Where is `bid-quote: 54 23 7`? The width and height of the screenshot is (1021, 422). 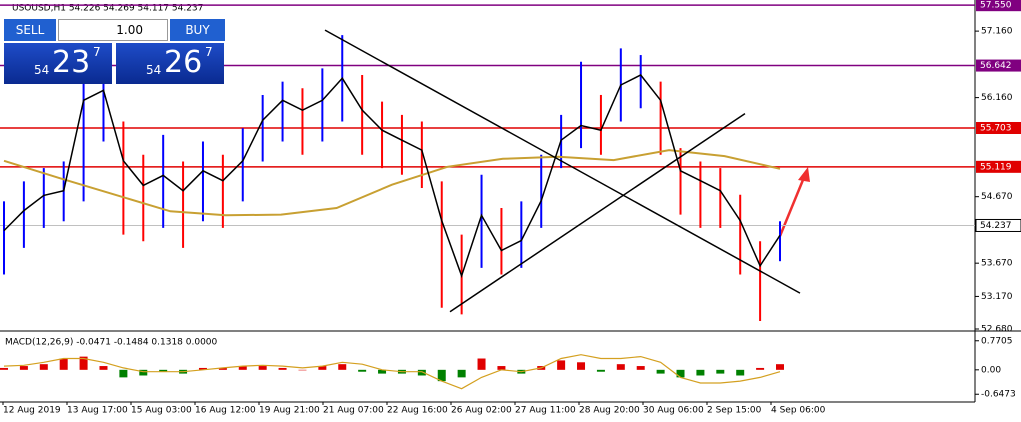 bid-quote: 54 23 7 is located at coordinates (58, 63).